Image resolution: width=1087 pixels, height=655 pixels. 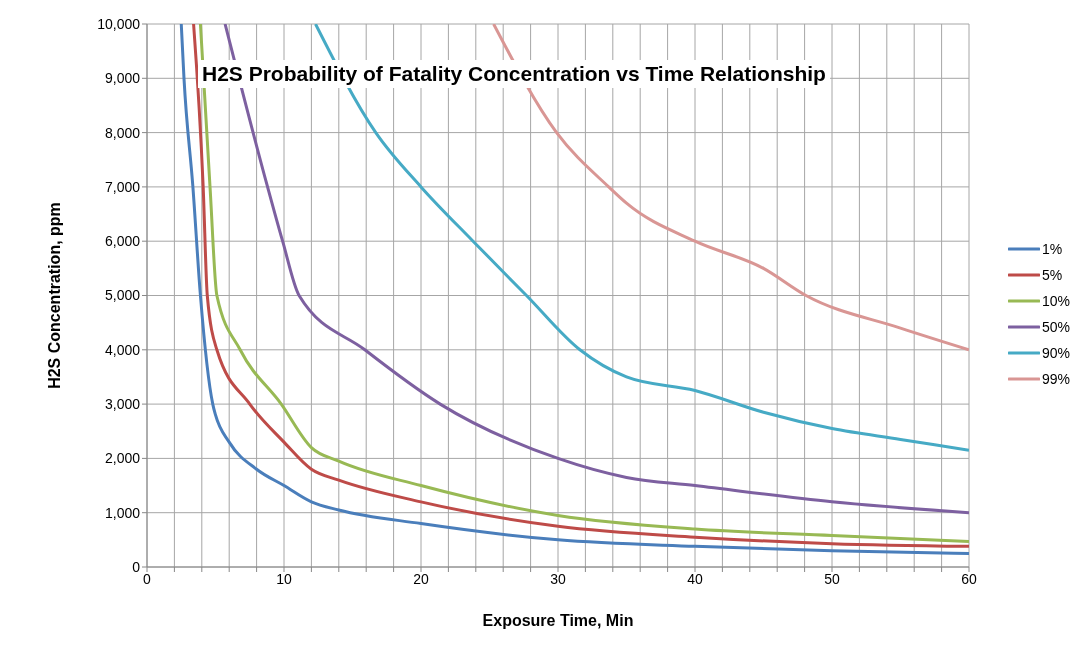 What do you see at coordinates (122, 241) in the screenshot?
I see `y-tick-label: 6,000` at bounding box center [122, 241].